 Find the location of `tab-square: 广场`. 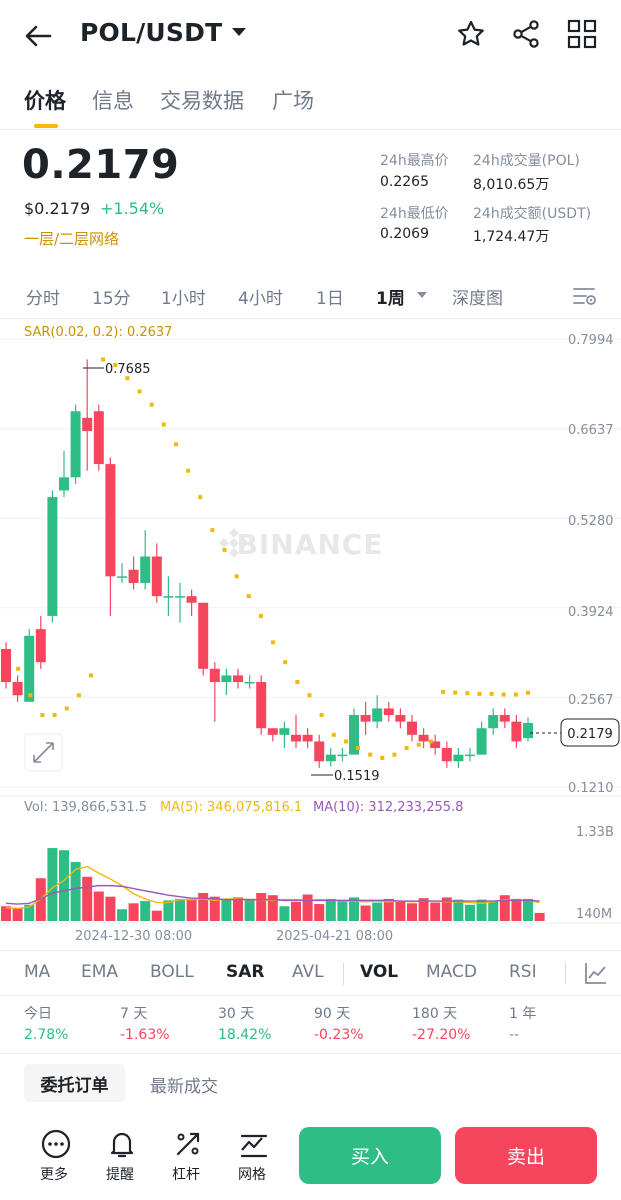

tab-square: 广场 is located at coordinates (293, 101).